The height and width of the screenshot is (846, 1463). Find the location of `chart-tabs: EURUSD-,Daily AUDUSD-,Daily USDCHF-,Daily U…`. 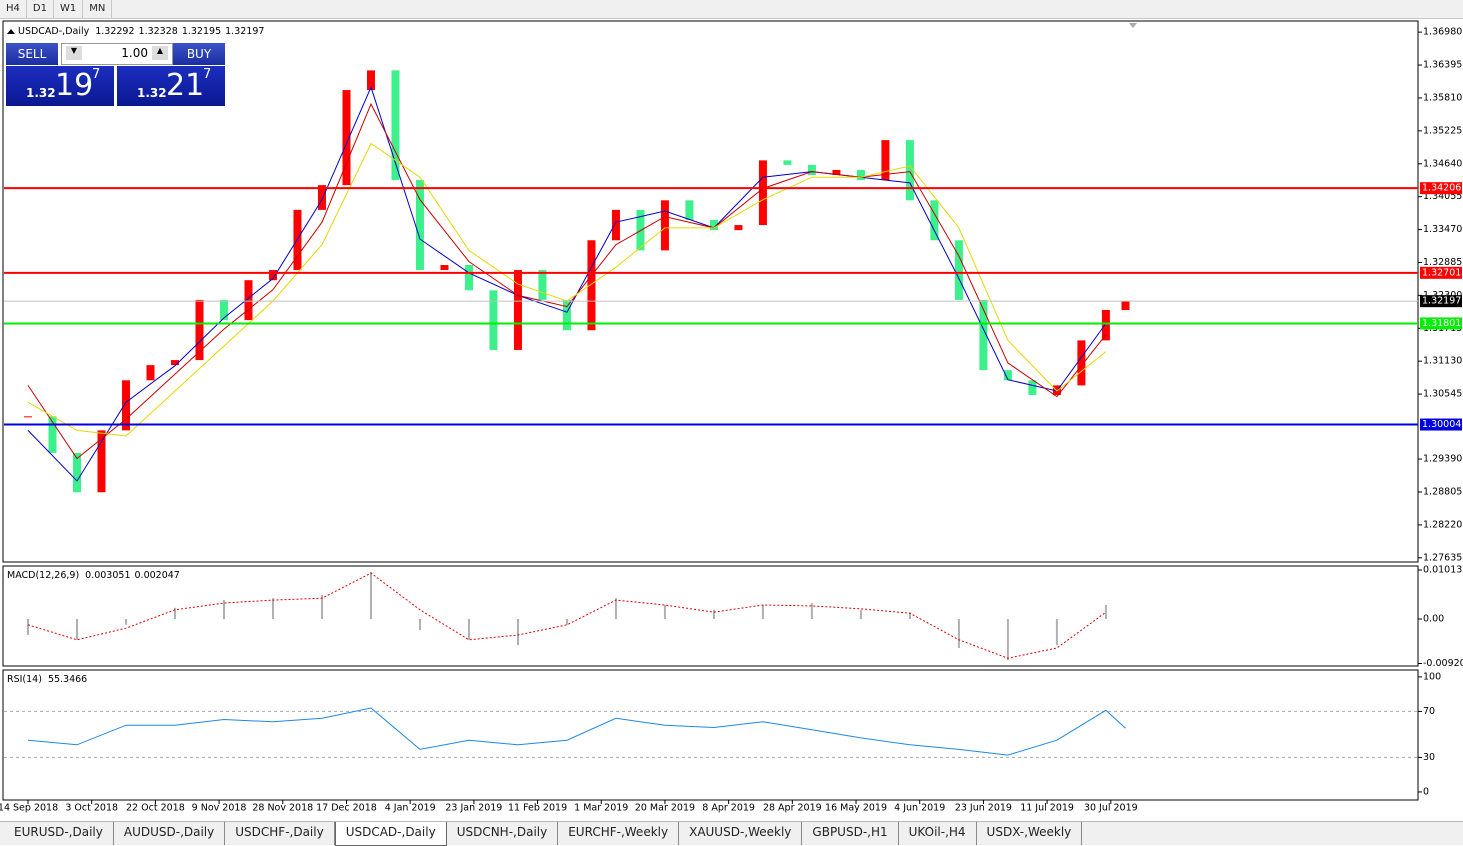

chart-tabs: EURUSD-,Daily AUDUSD-,Daily USDCHF-,Daily U… is located at coordinates (731, 833).